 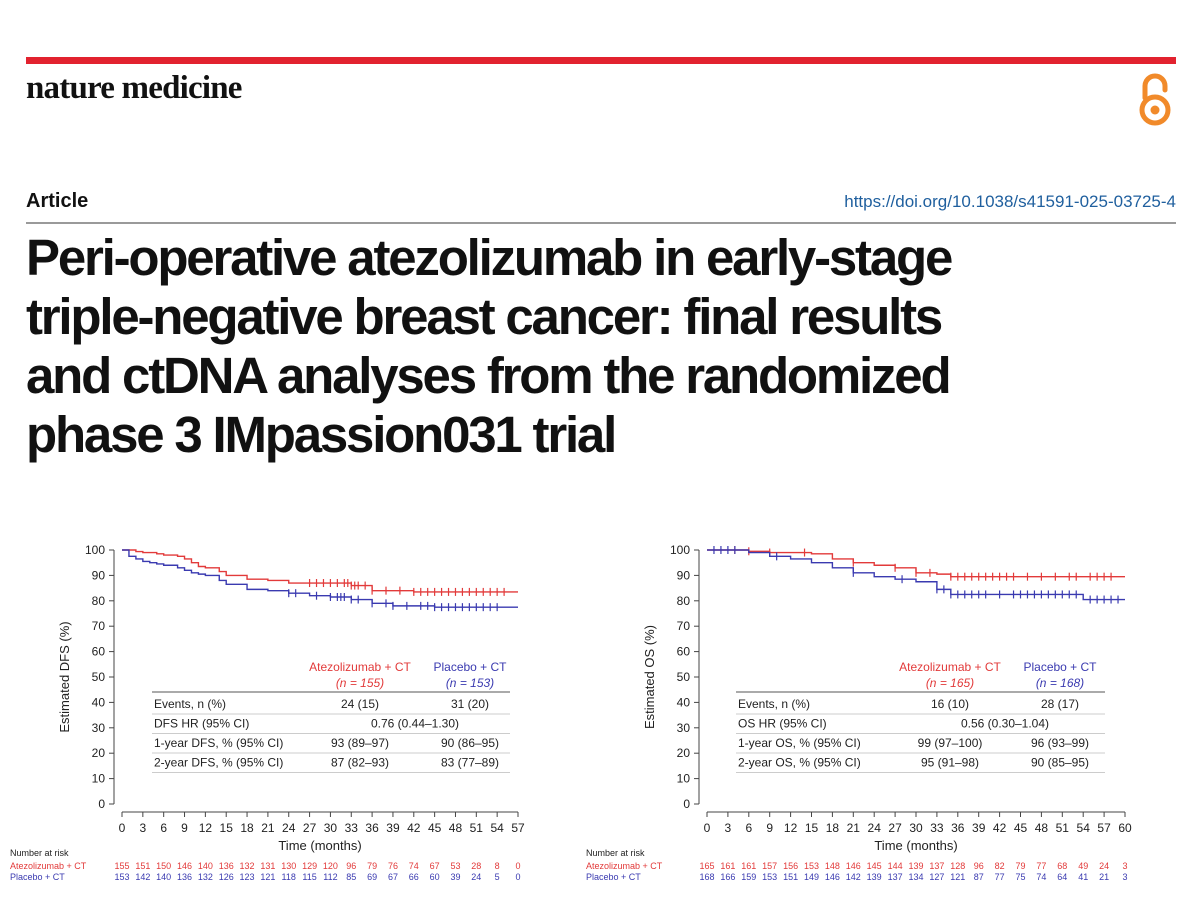 What do you see at coordinates (393, 877) in the screenshot?
I see `risk-value: 67` at bounding box center [393, 877].